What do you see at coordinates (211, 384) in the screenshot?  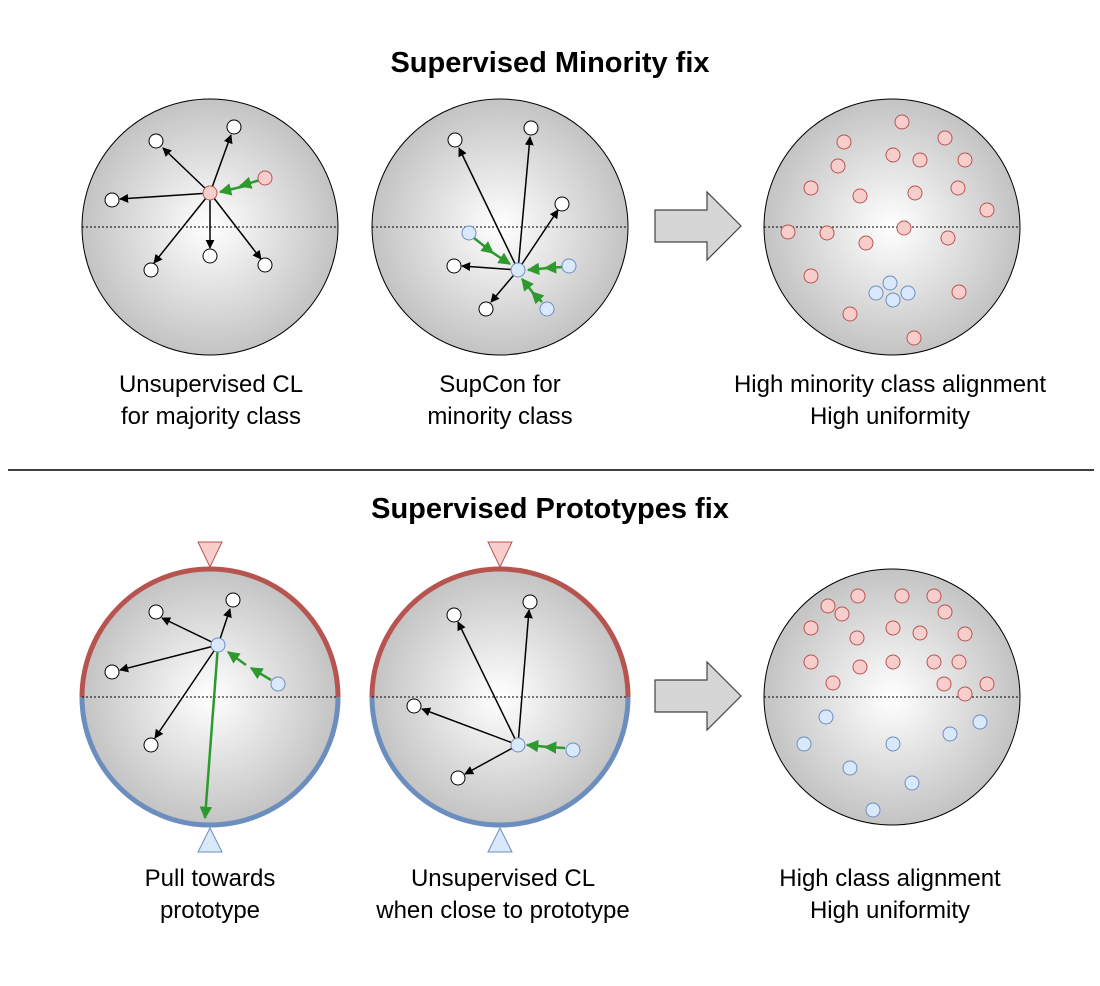 I see `top-panel1-caption-line1: Unsupervised CL` at bounding box center [211, 384].